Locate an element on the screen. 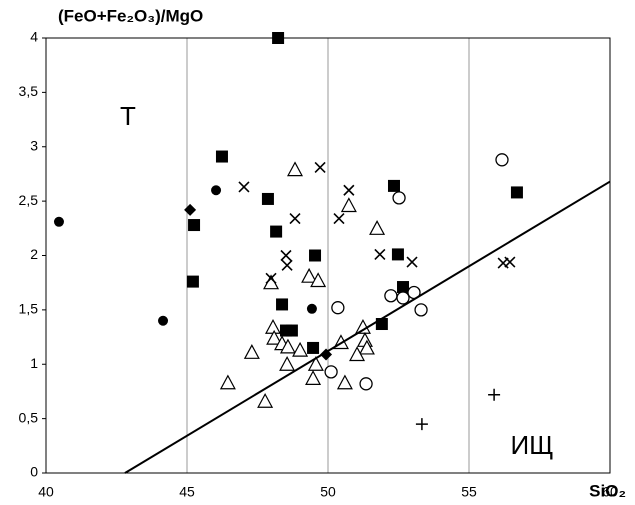 The height and width of the screenshot is (505, 635). y-tick-label: 0 is located at coordinates (34, 472).